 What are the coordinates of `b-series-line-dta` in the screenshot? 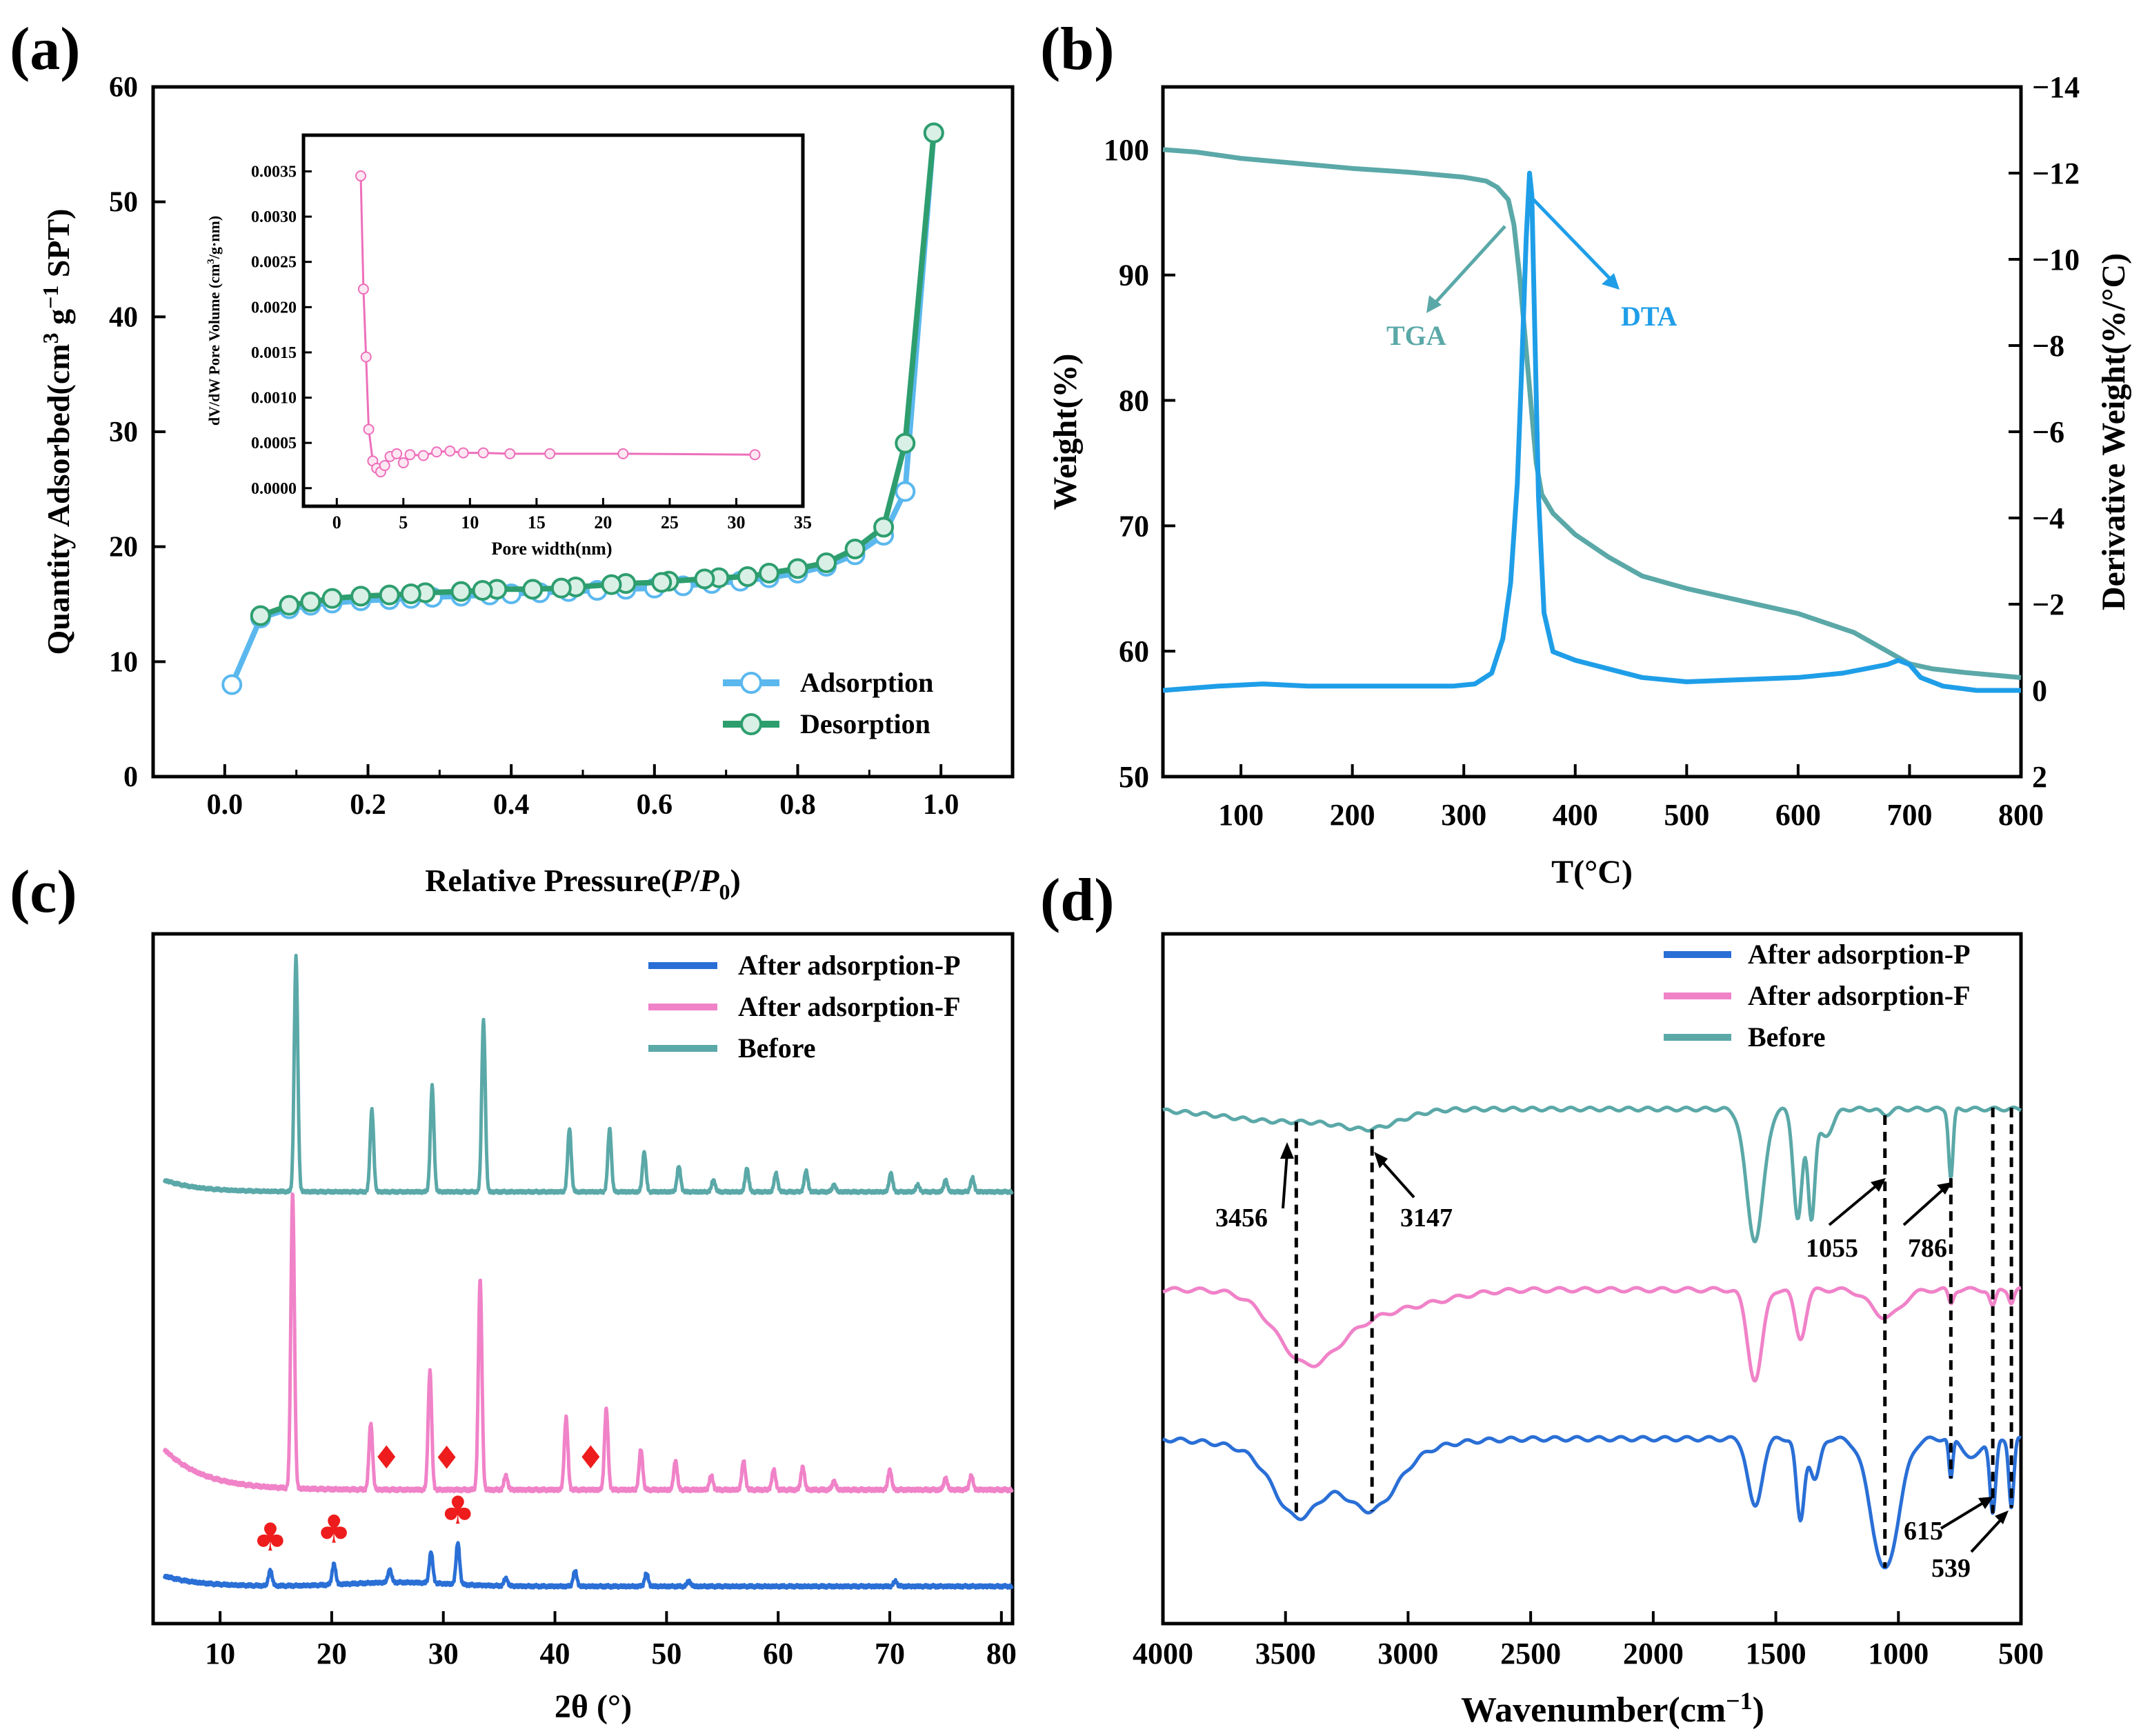 It's located at (1591, 432).